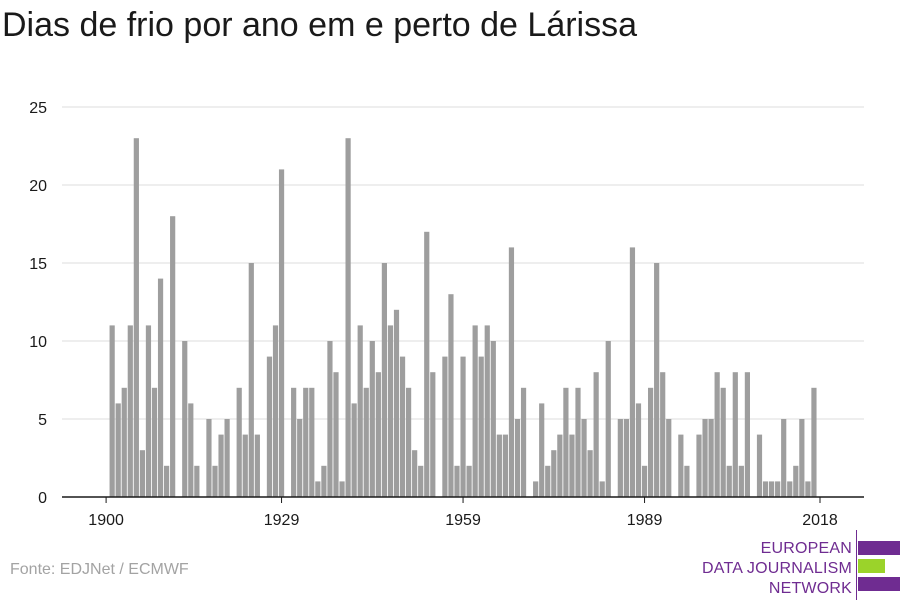 The height and width of the screenshot is (600, 900). I want to click on edjnet-logo: EUROPEAN DATA JOURNALISM NETWORK, so click(800, 565).